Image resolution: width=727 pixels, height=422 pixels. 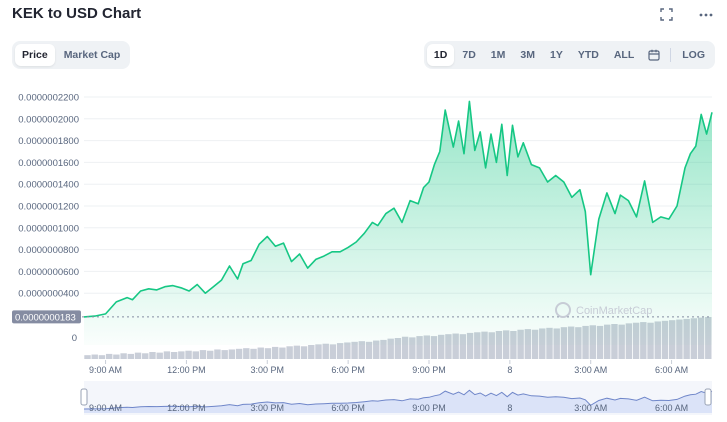 I want to click on y-tick-label: 0.0000001000, so click(x=48, y=228).